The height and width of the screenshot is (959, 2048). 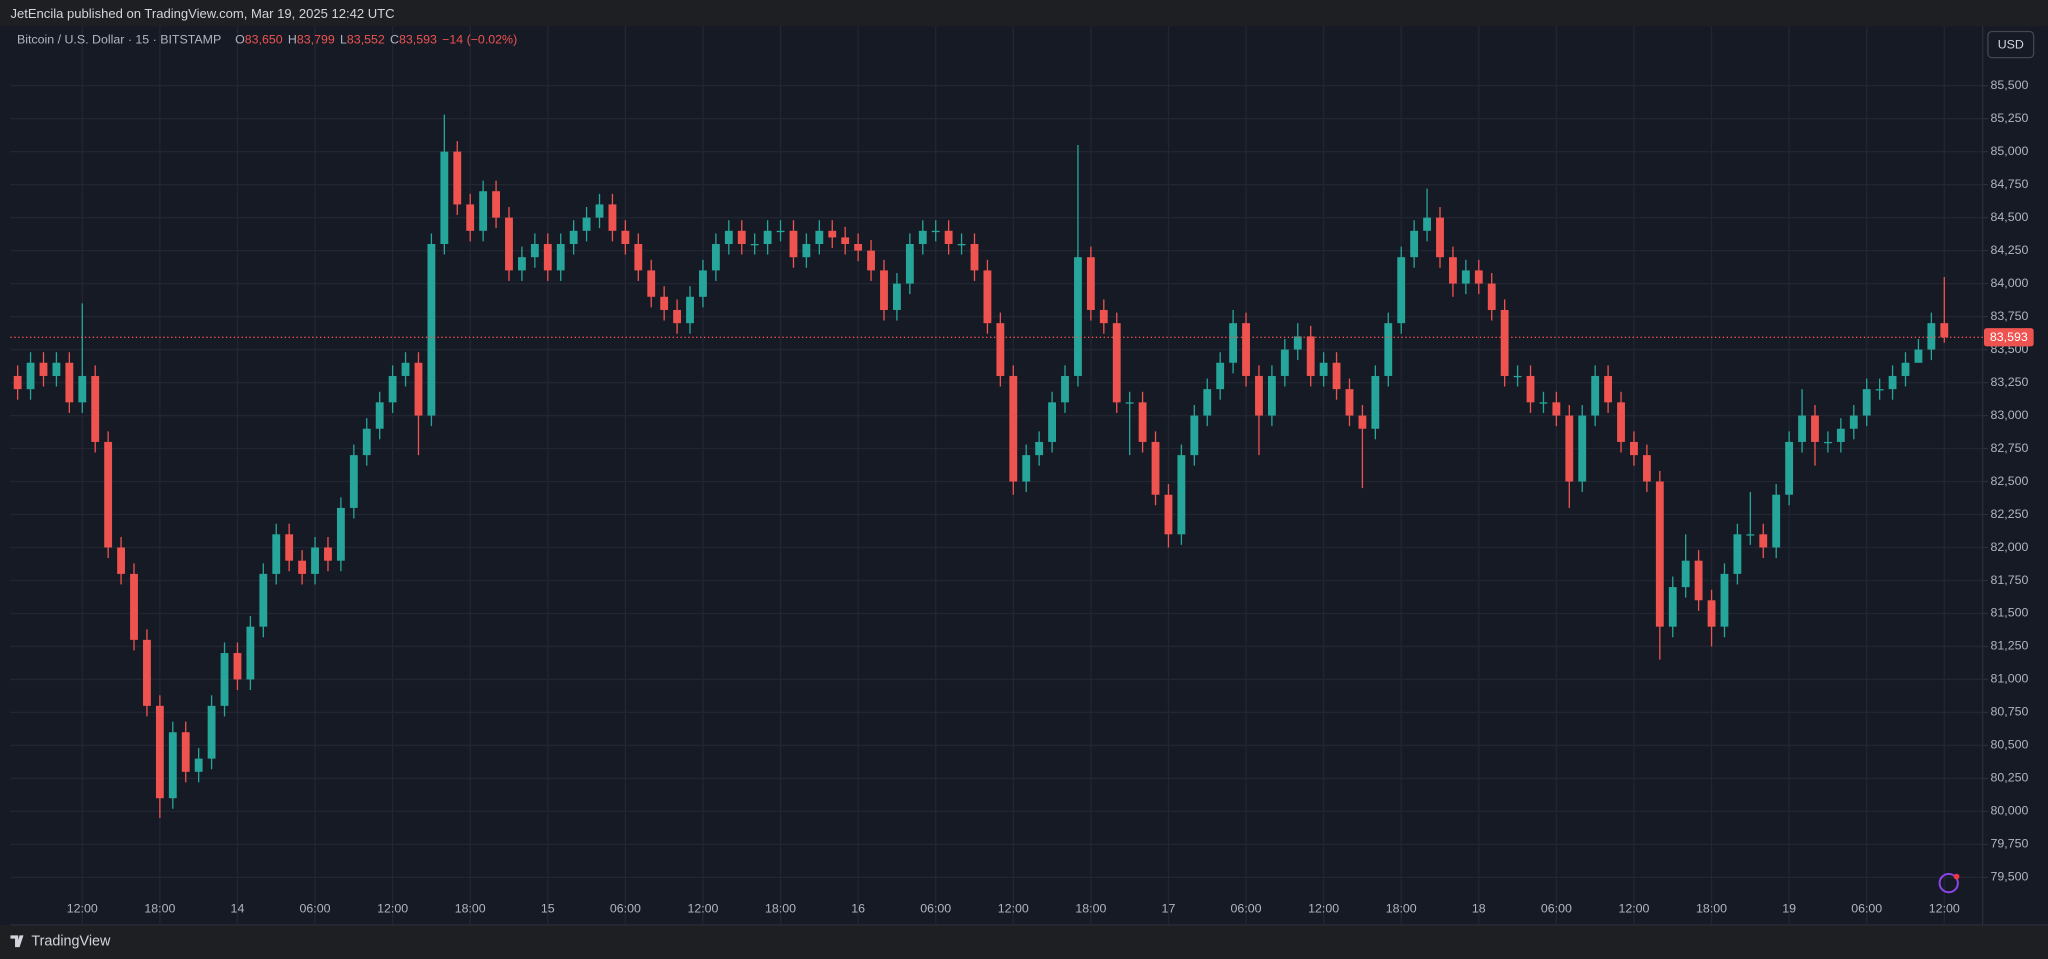 I want to click on legend-value: 83,593, so click(x=418, y=40).